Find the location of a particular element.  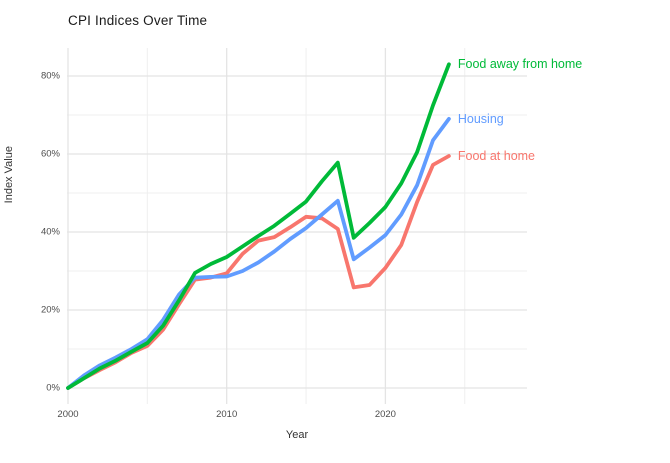

x-axis-title: Year is located at coordinates (297, 435).